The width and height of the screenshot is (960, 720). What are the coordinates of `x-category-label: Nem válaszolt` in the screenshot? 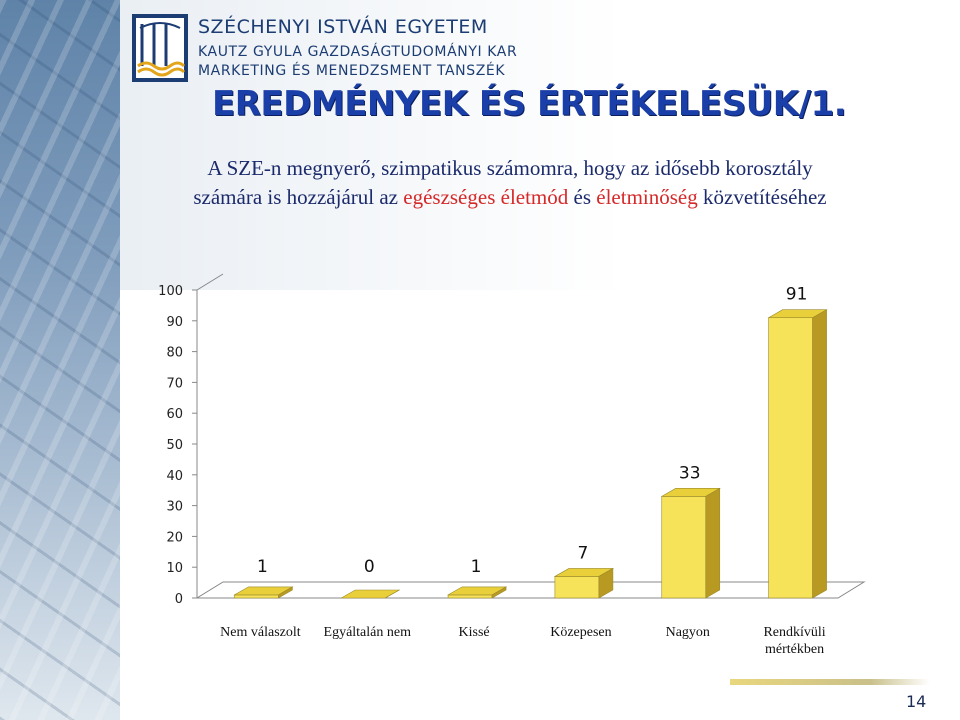 It's located at (260, 632).